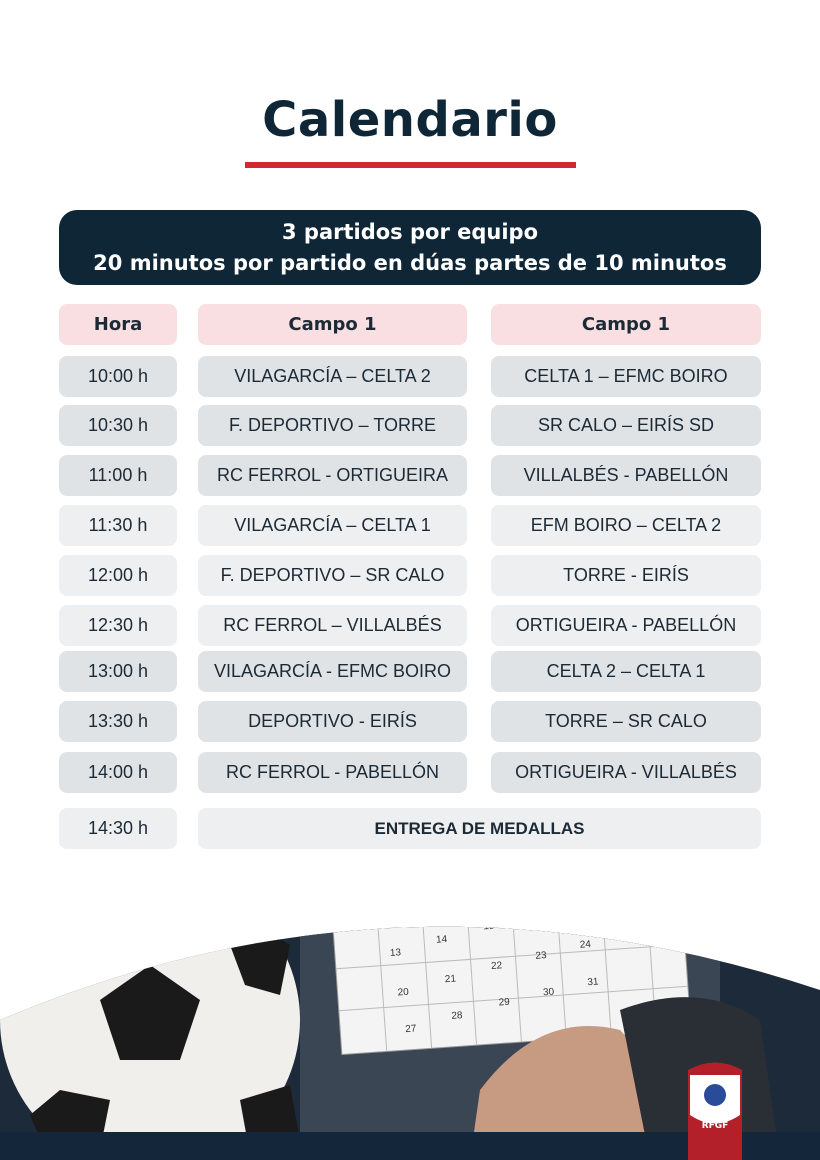 The image size is (820, 1160). Describe the element at coordinates (384, 908) in the screenshot. I see `calendar-day: 6` at that location.